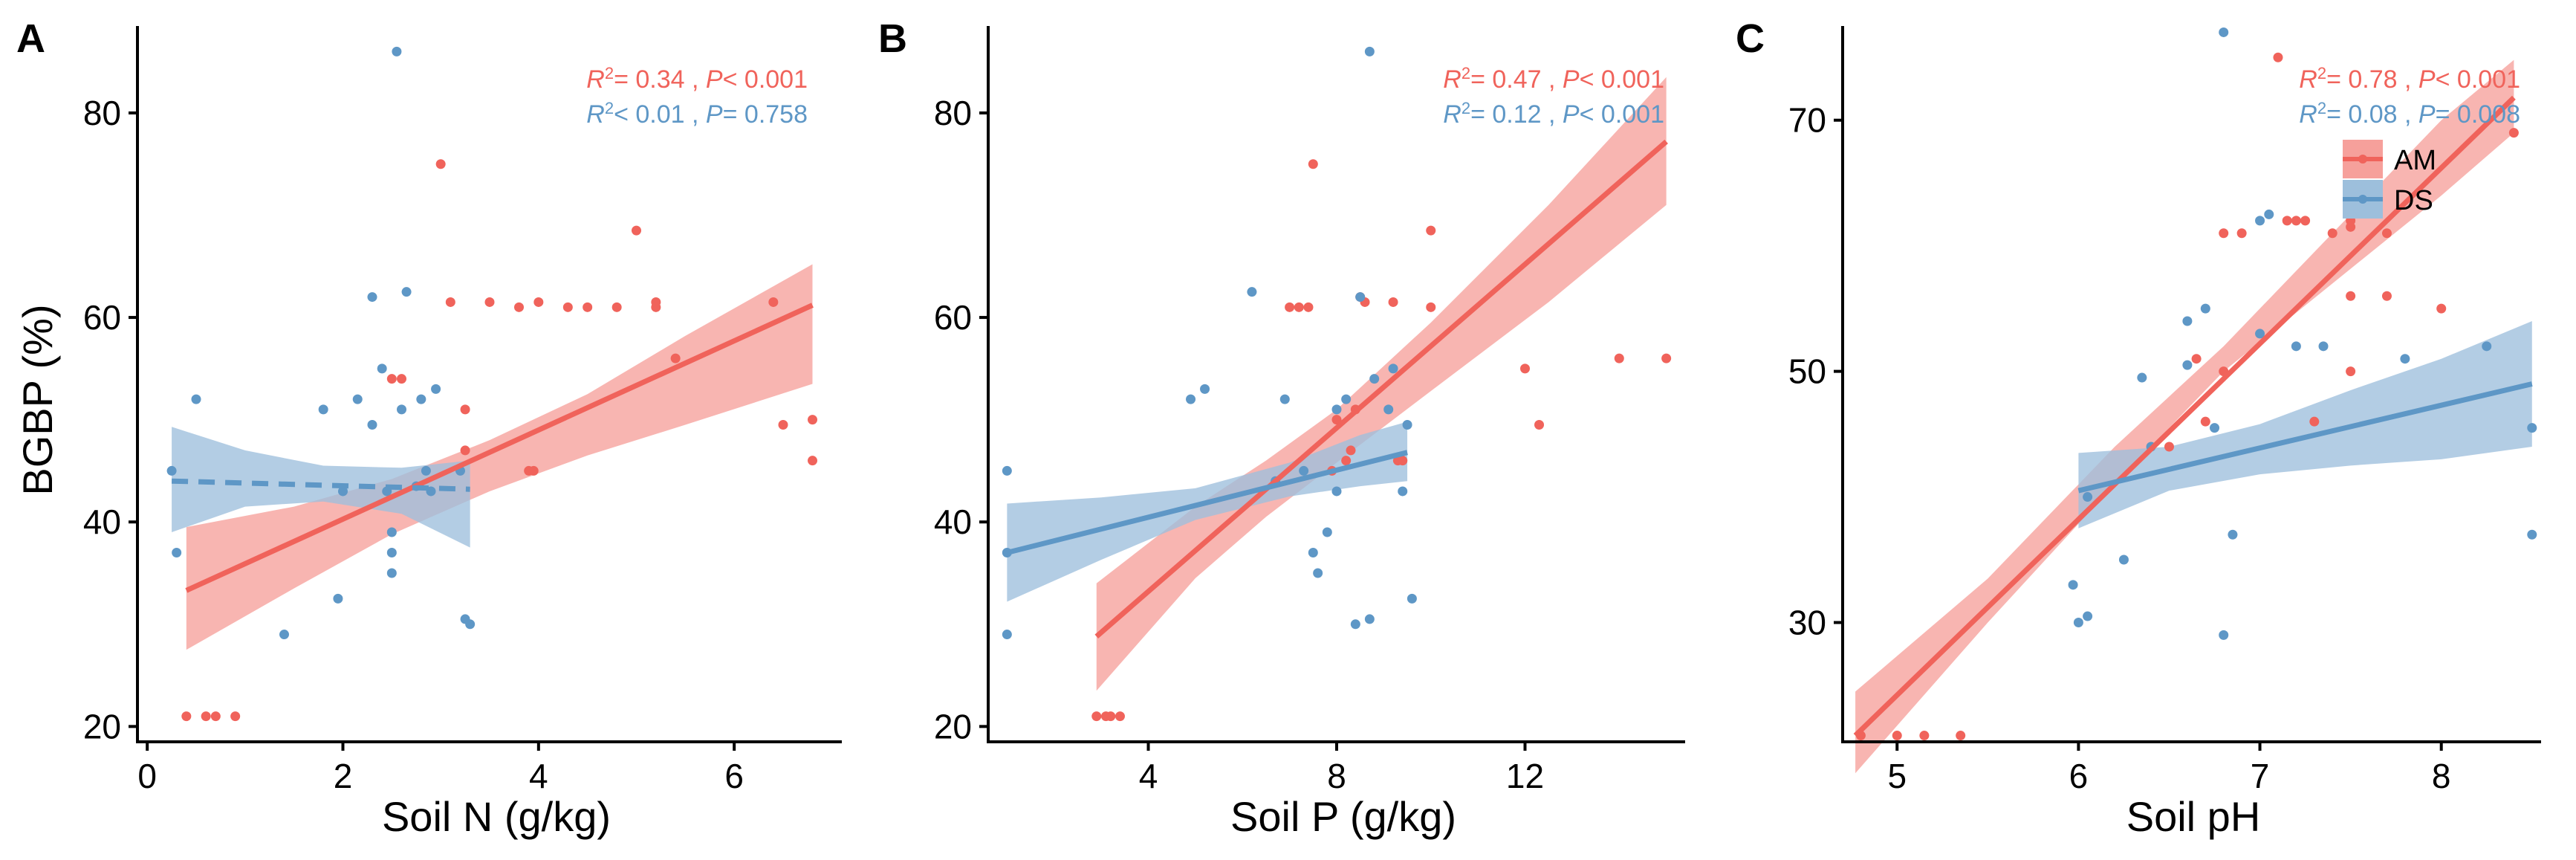  I want to click on legend-key-ds-dot, so click(2362, 199).